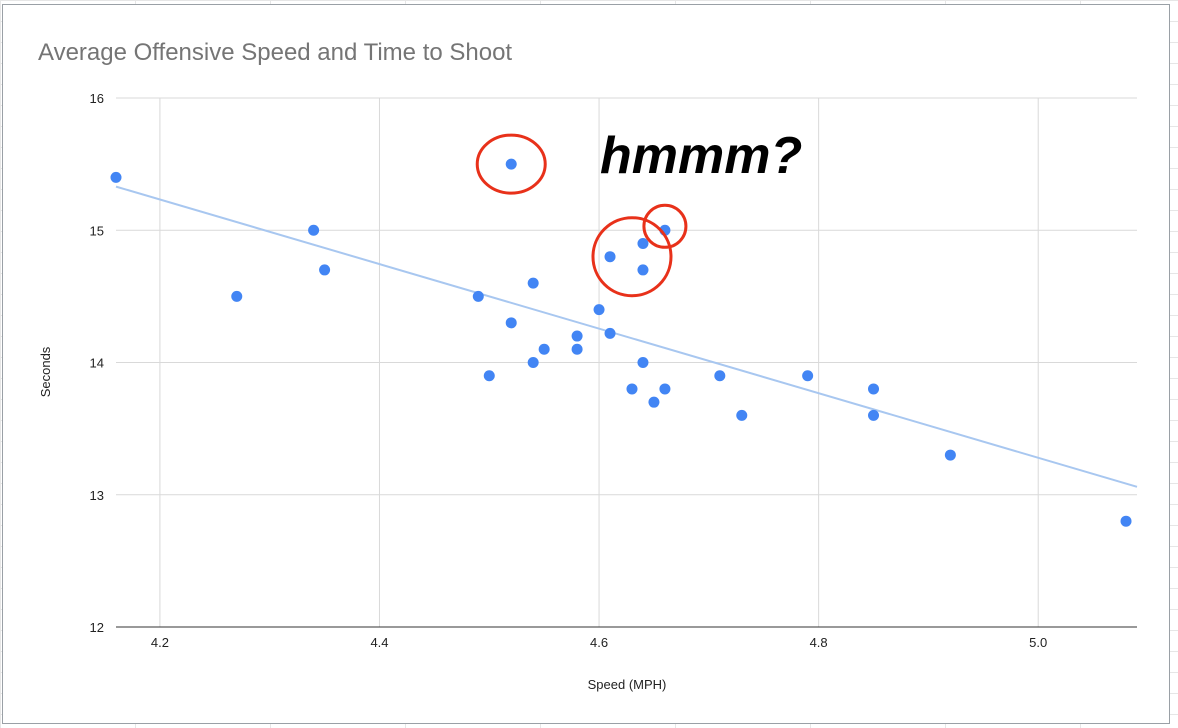  Describe the element at coordinates (97, 495) in the screenshot. I see `y-tick-label: 13` at that location.